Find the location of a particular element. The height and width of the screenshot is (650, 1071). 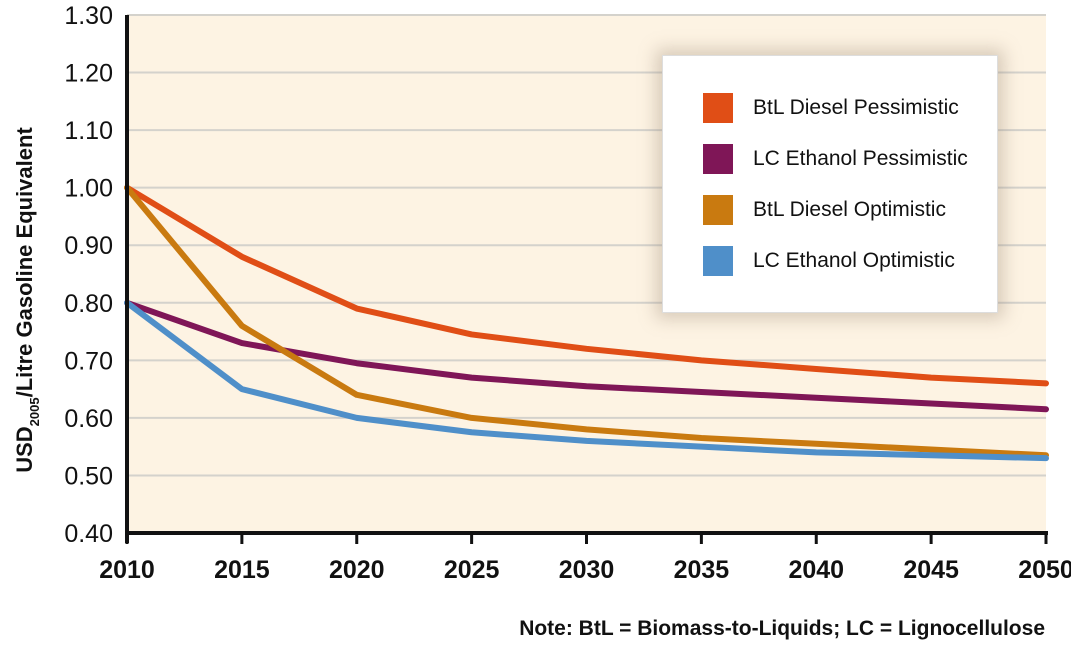

y-tick-label: 1.30 is located at coordinates (88, 16).